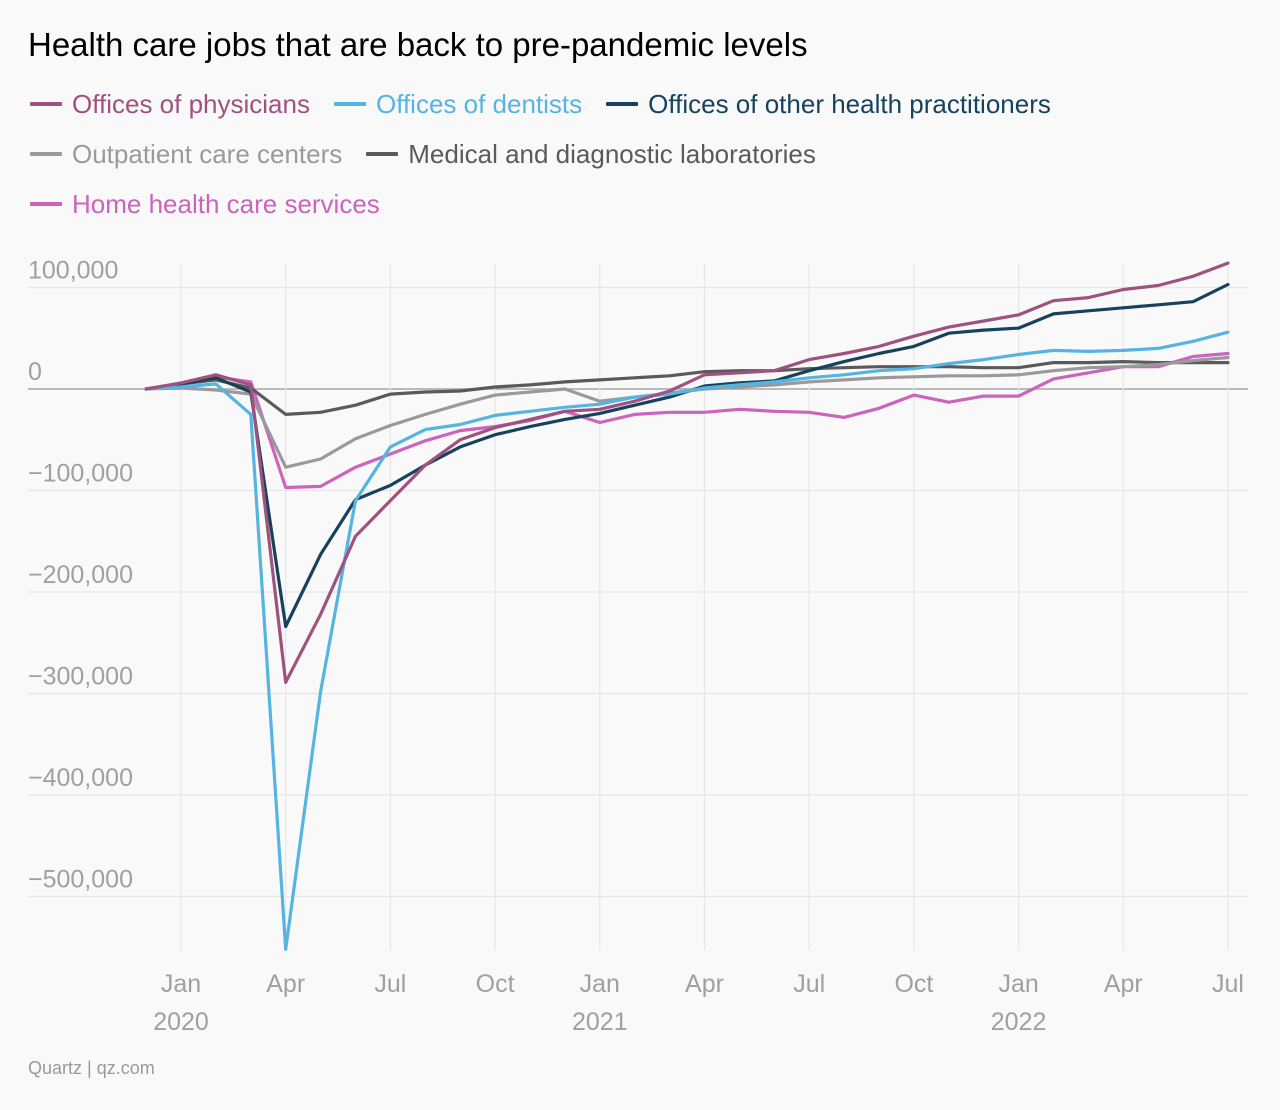  Describe the element at coordinates (91, 1068) in the screenshot. I see `source-credit: Quartz | qz.com` at that location.